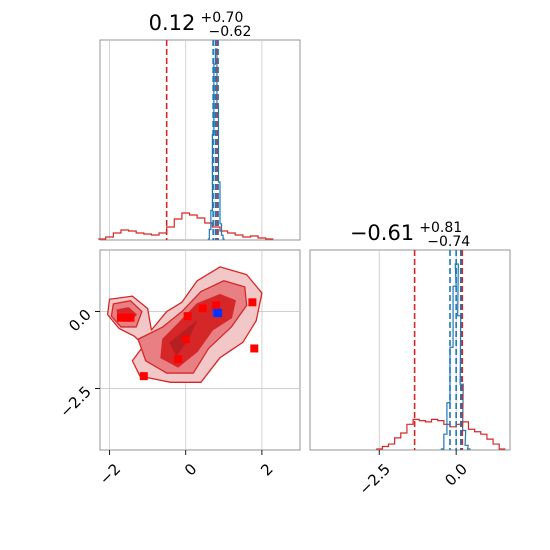 Image resolution: width=550 pixels, height=550 pixels. I want to click on panel-1-title-main: 0.12, so click(172, 23).